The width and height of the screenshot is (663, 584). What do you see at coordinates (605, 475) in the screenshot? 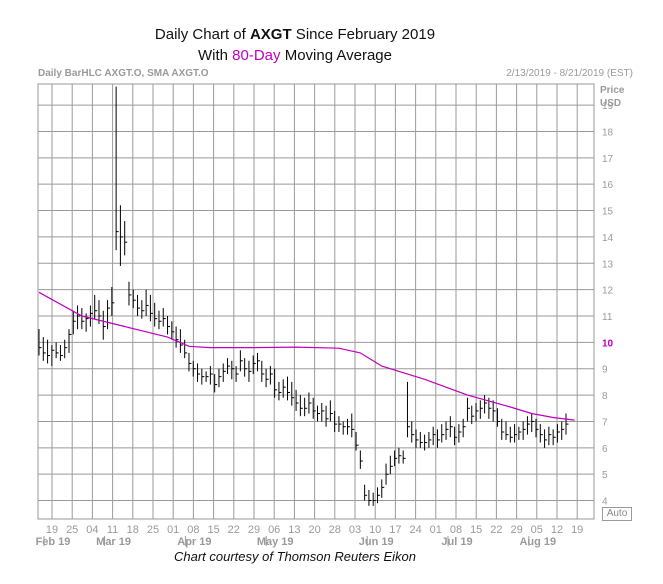
I see `y-tick-label: 5` at bounding box center [605, 475].